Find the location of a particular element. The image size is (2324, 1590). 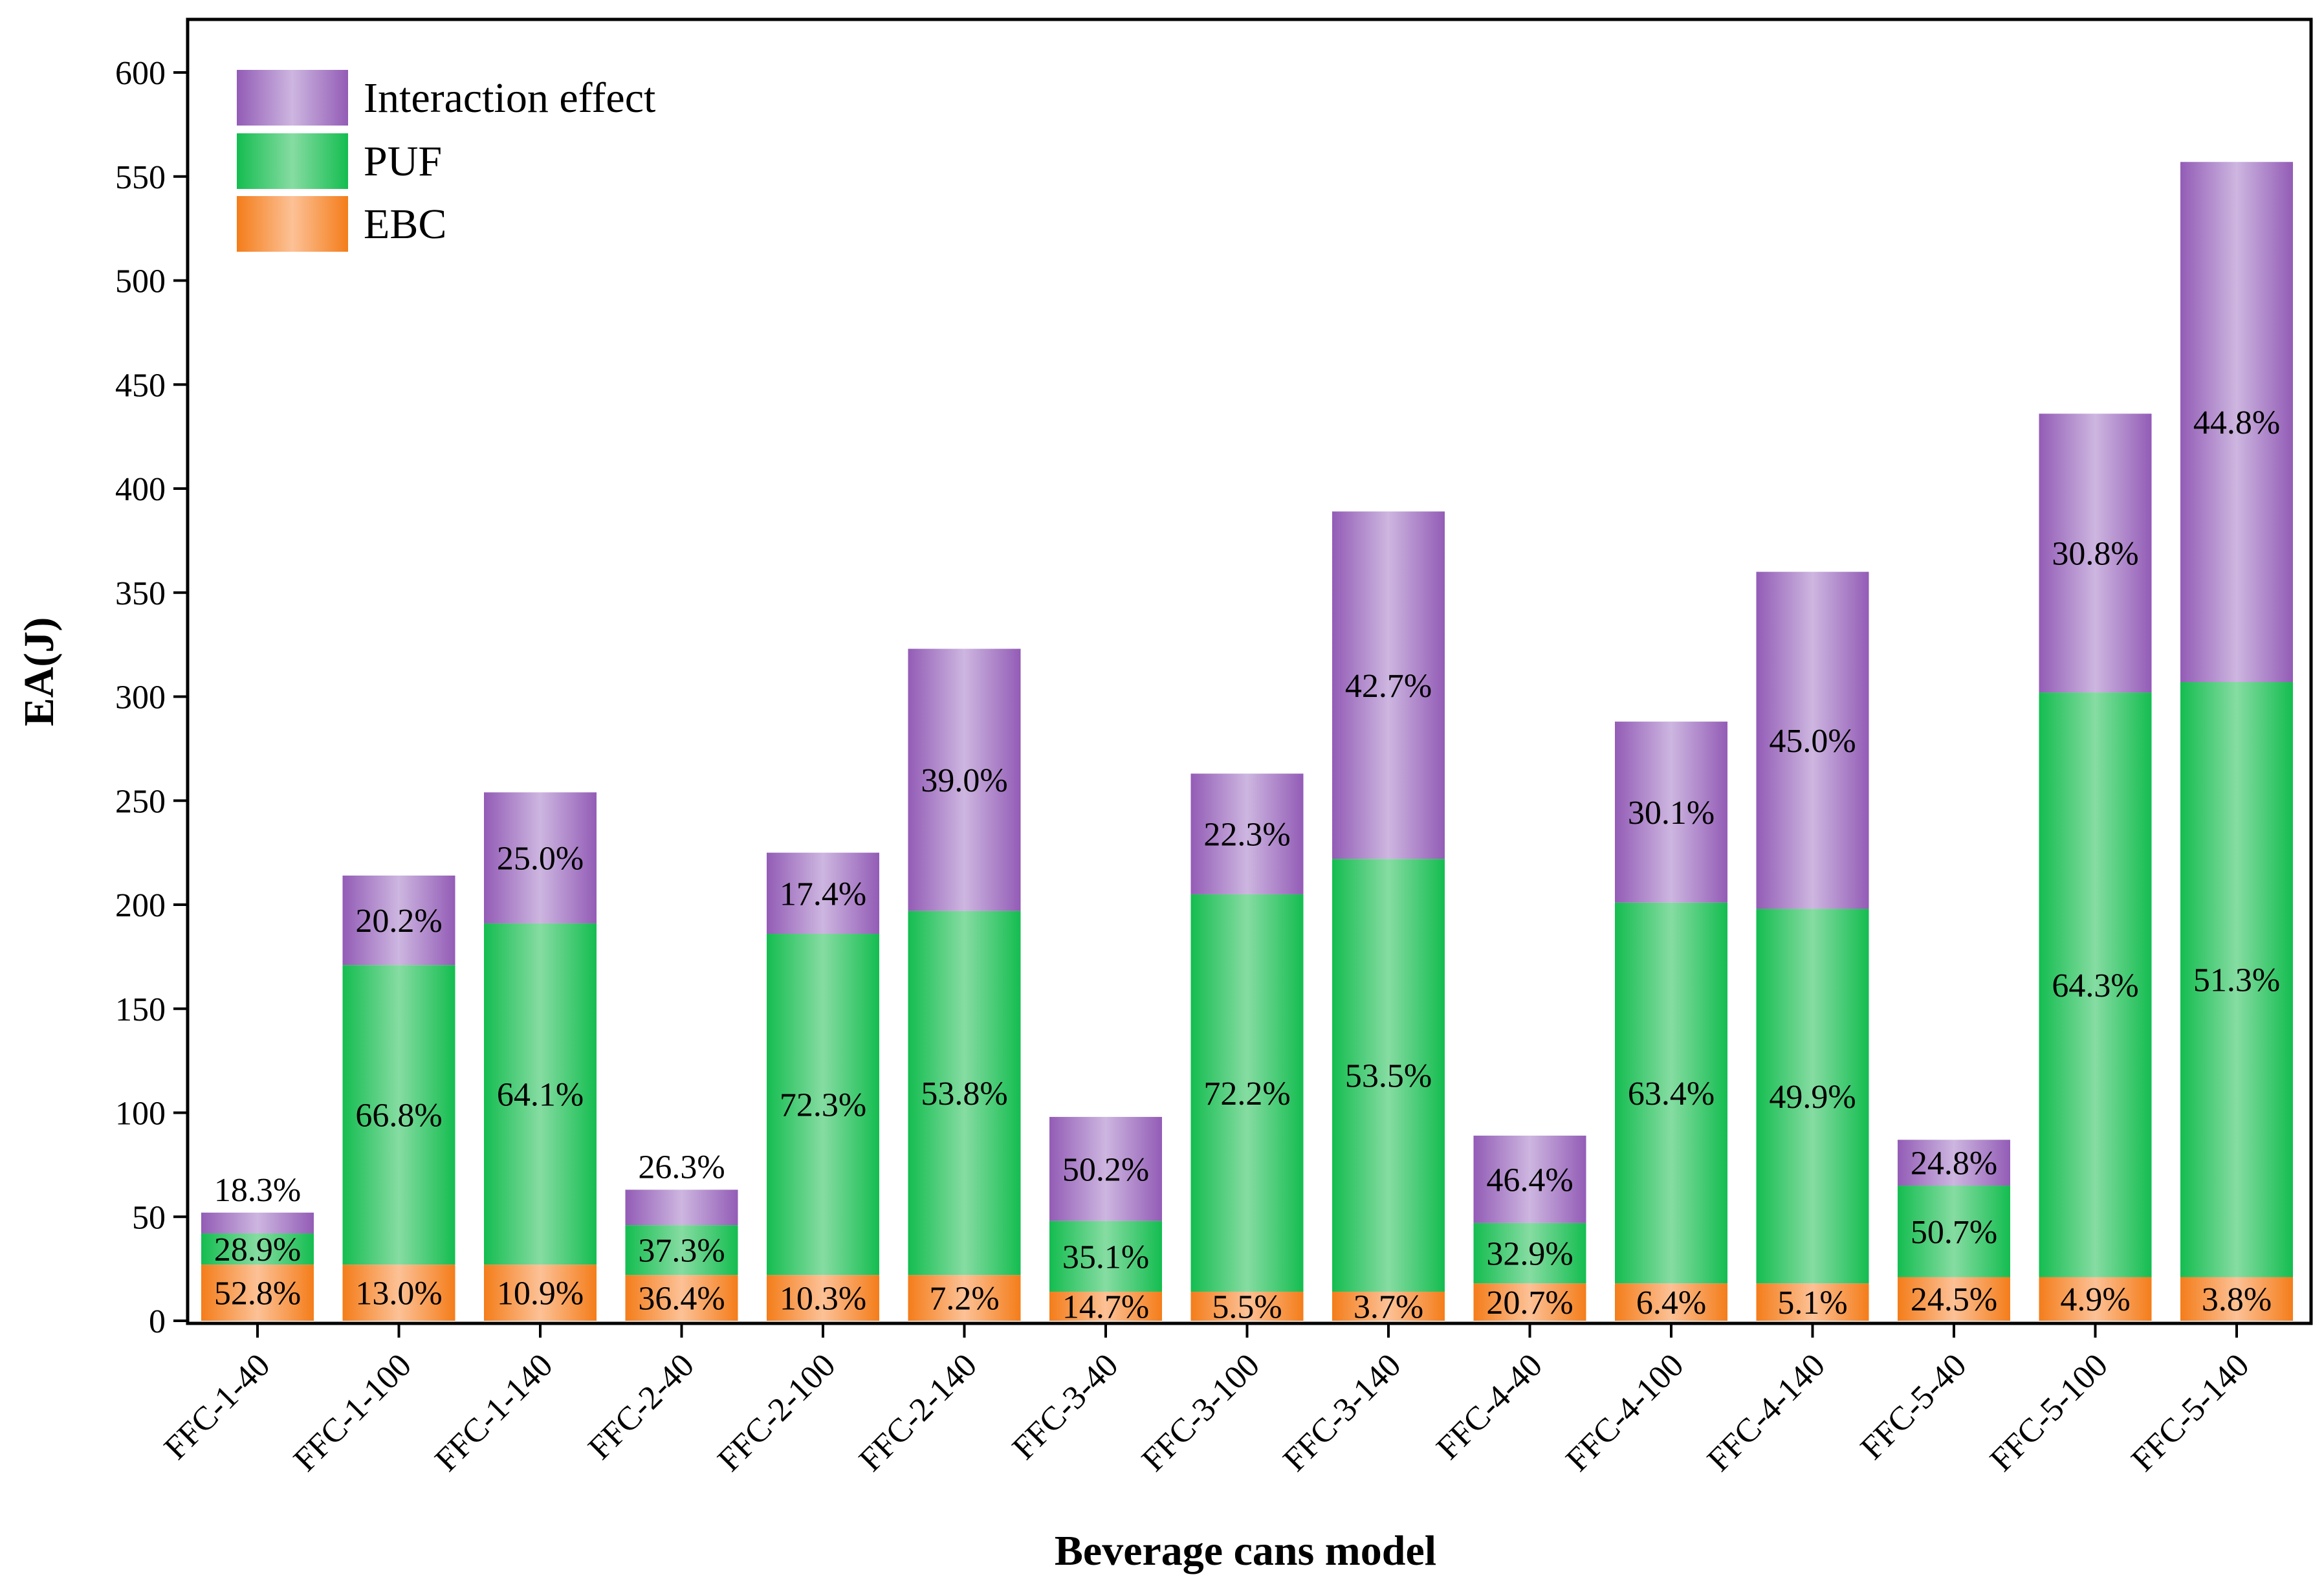

bar-label-interaction: 25.0% is located at coordinates (541, 859).